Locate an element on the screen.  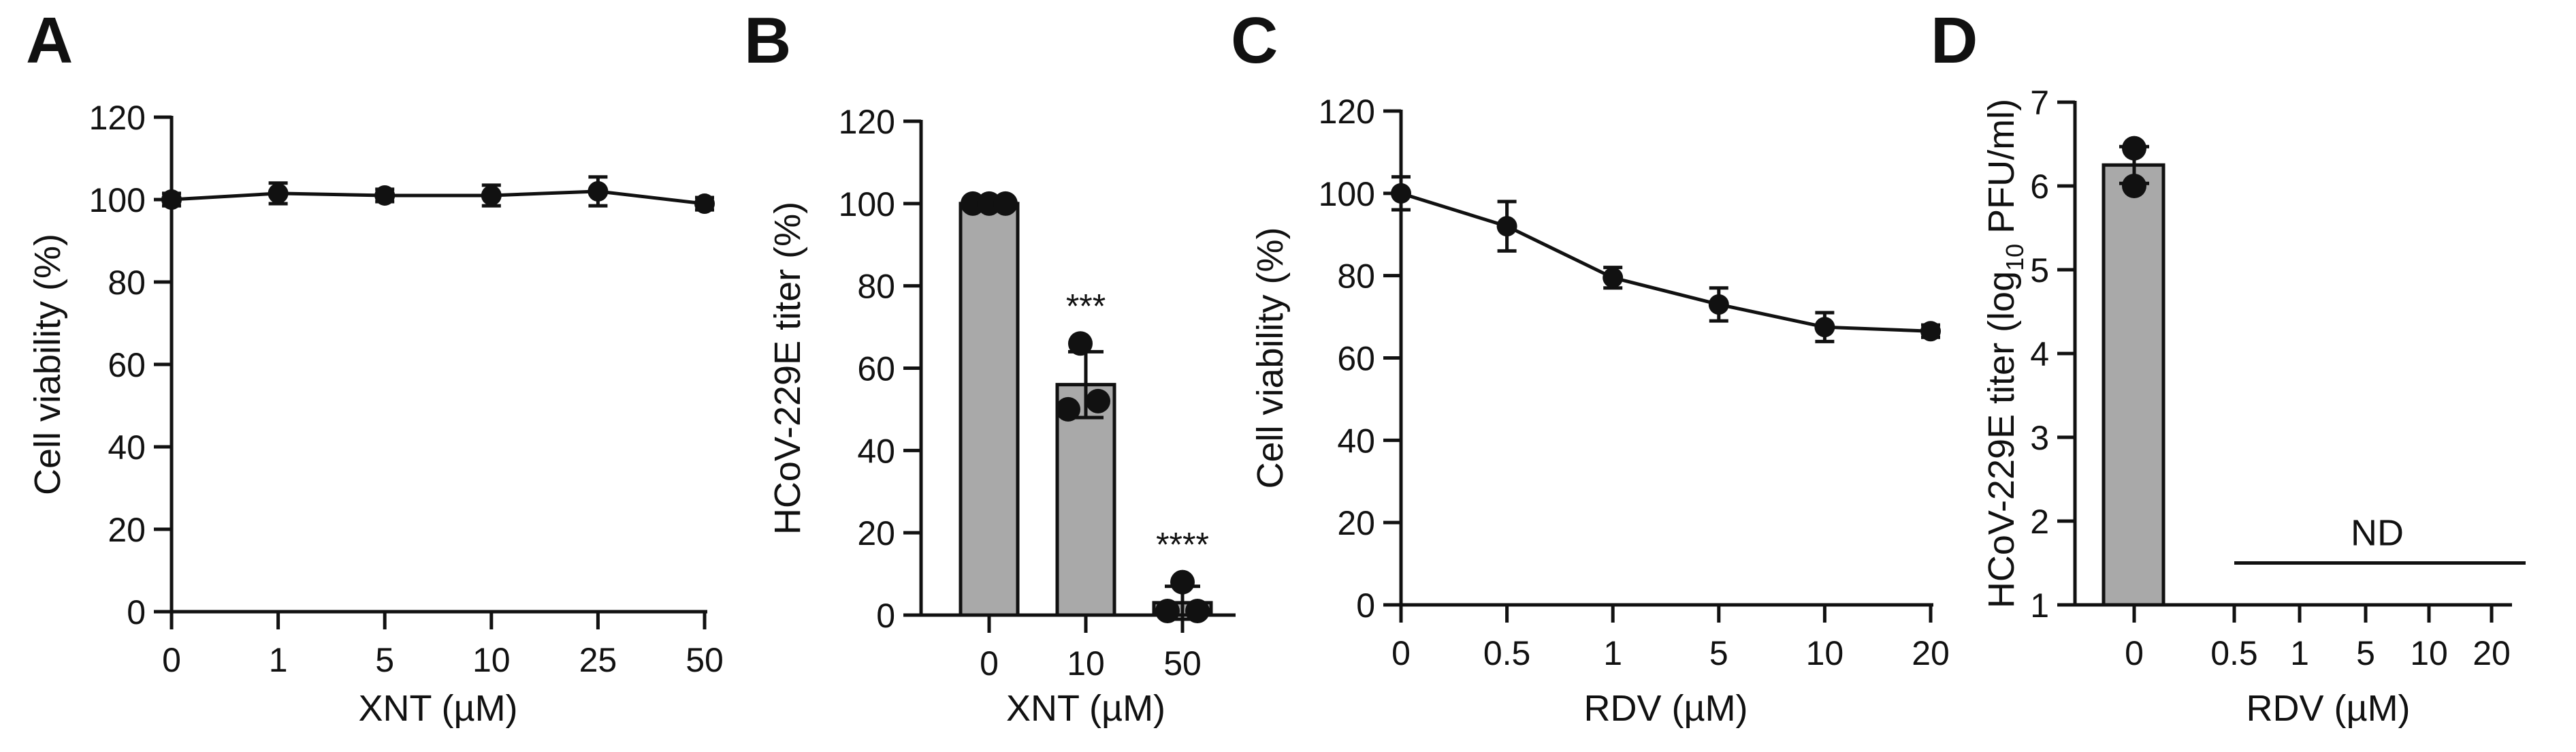
y-axis-title-subscript: 10 is located at coordinates (2015, 257).